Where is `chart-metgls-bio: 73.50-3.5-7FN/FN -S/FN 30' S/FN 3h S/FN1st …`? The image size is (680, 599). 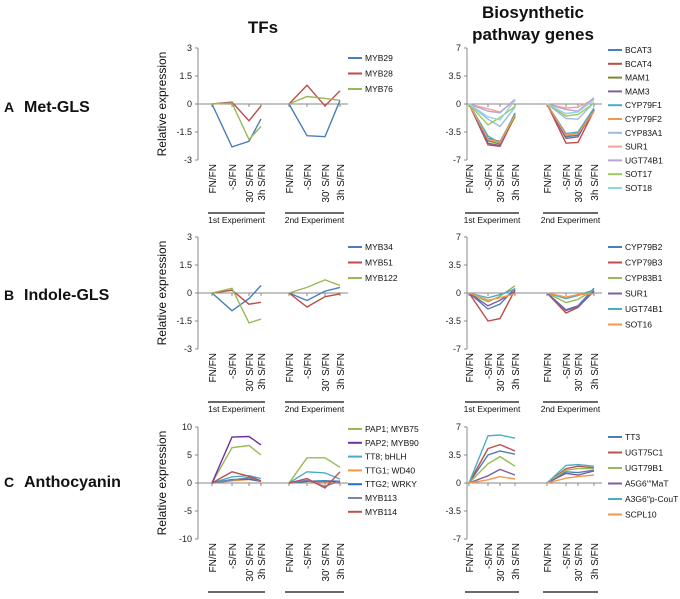 chart-metgls-bio: 73.50-3.5-7FN/FN -S/FN 30' S/FN 3h S/FN1st … is located at coordinates (554, 134).